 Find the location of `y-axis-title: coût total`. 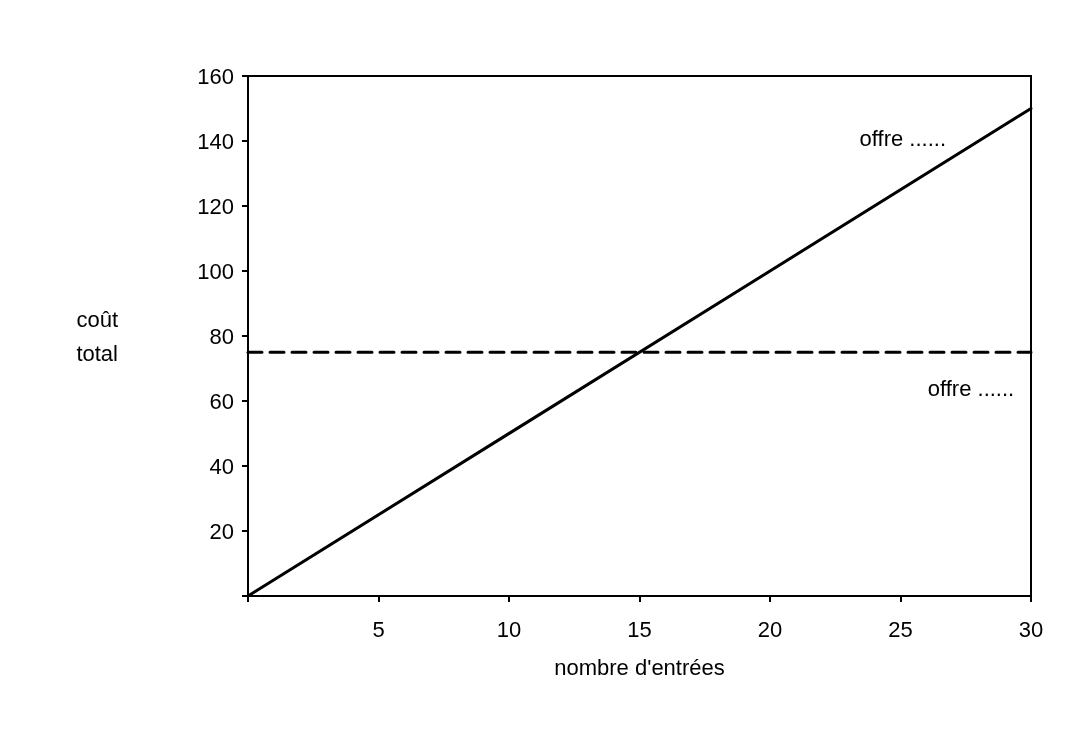

y-axis-title: coût total is located at coordinates (97, 336).